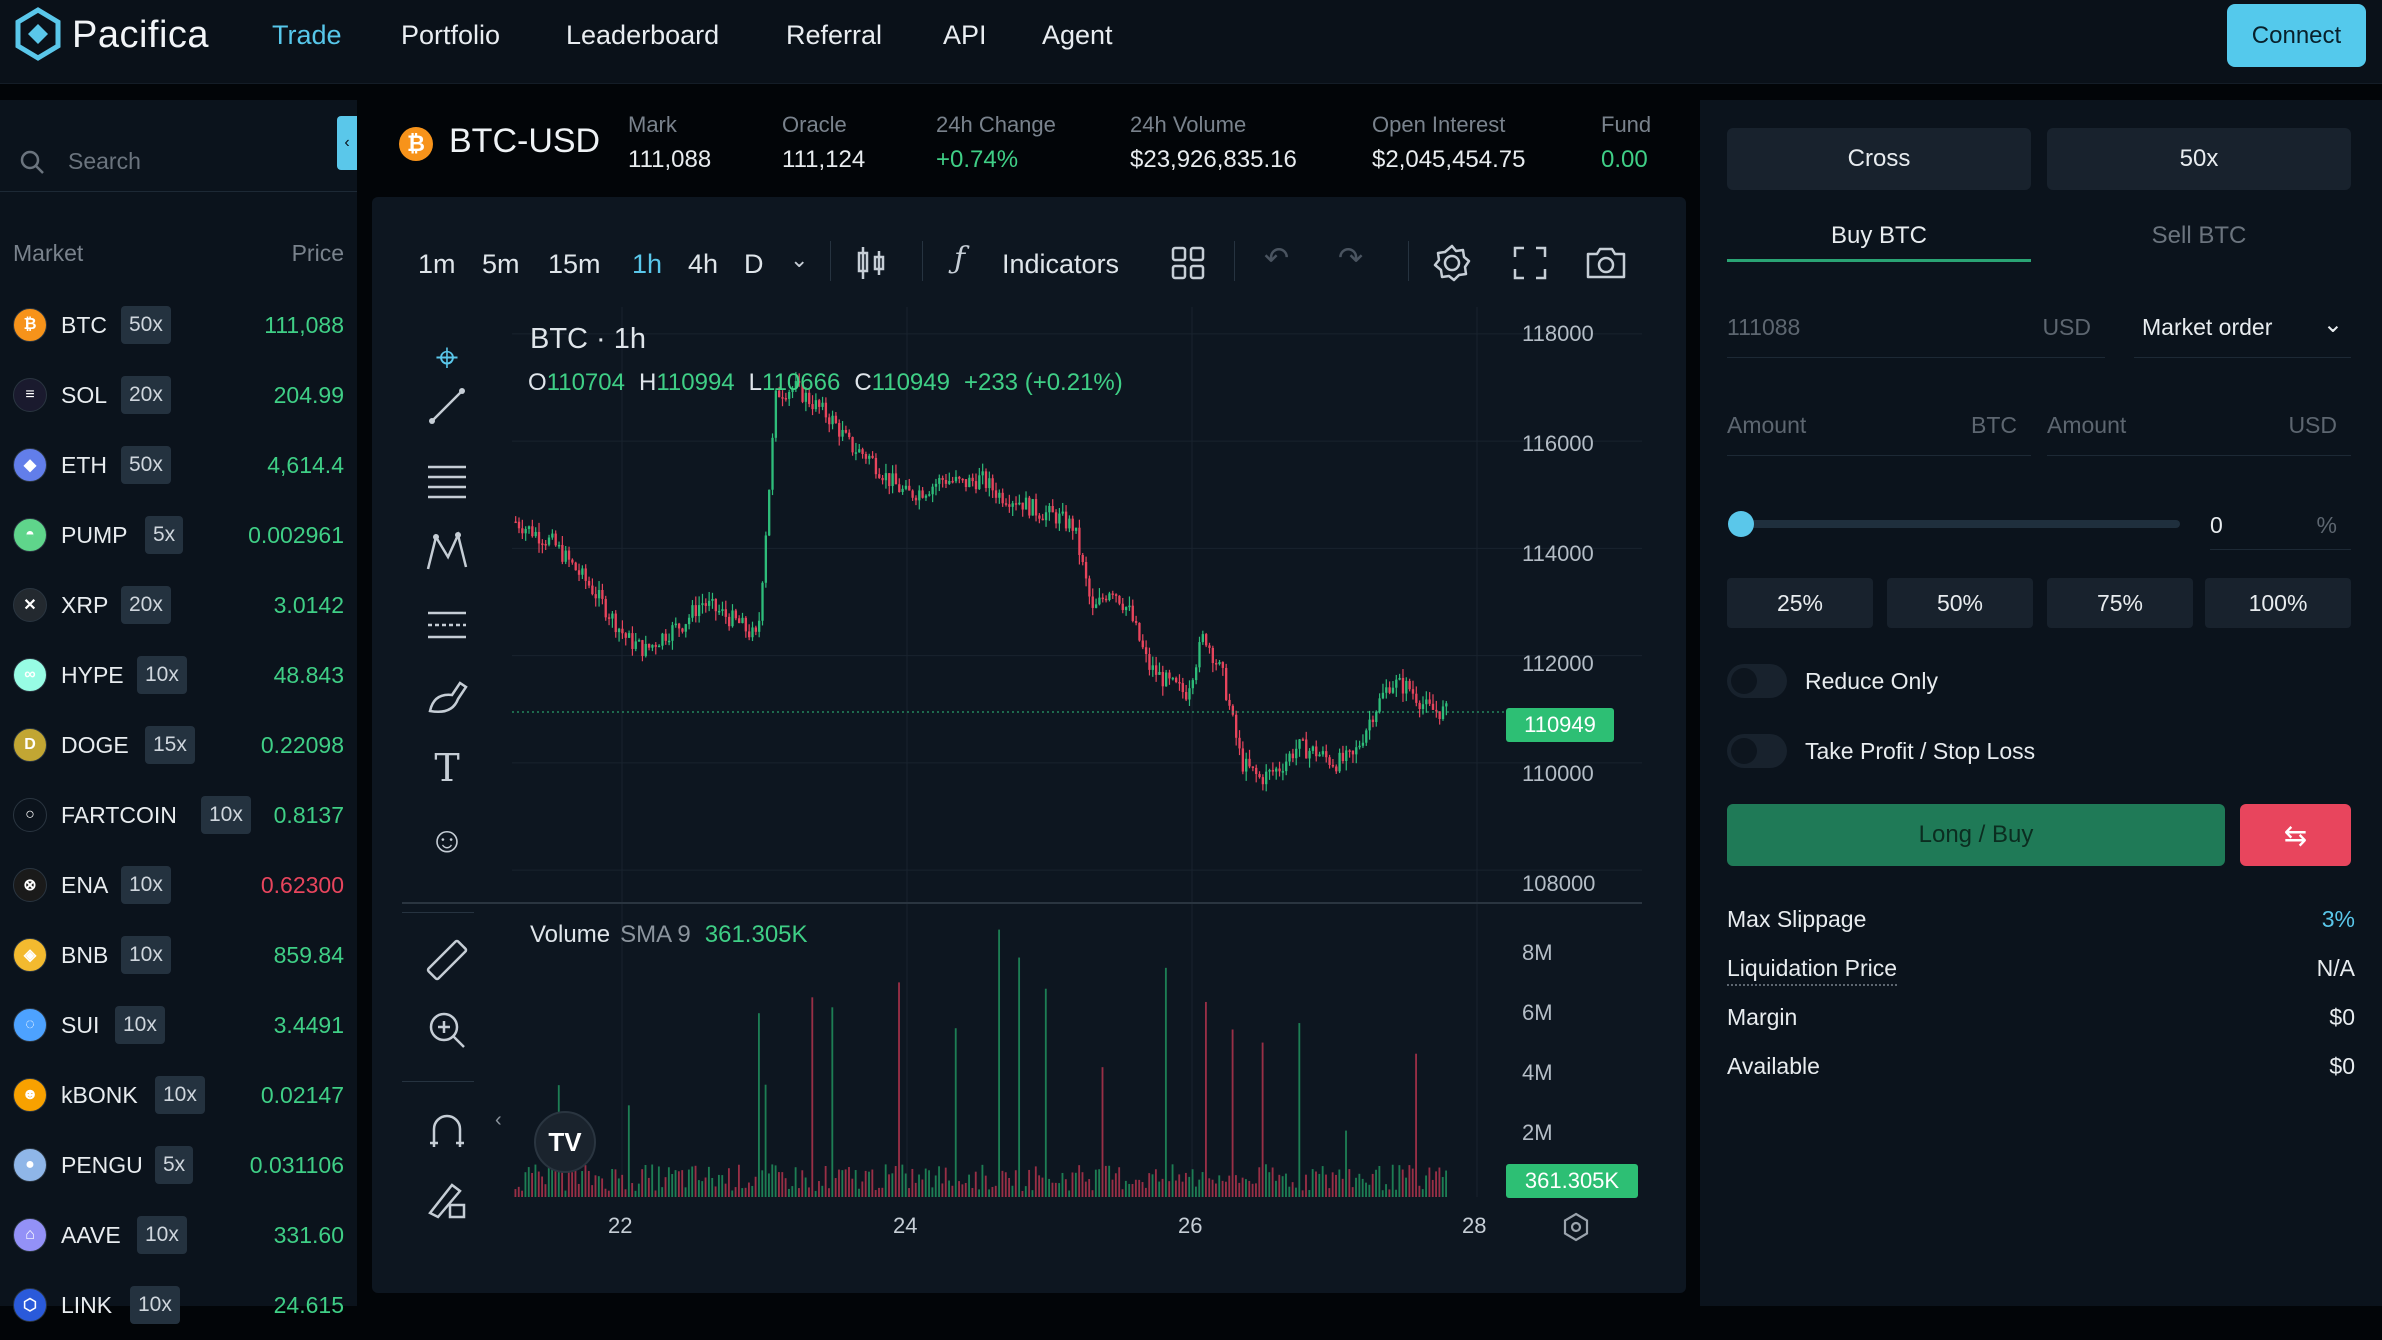 The image size is (2382, 1340). What do you see at coordinates (2280, 525) in the screenshot?
I see `slider-value-field: 0 %` at bounding box center [2280, 525].